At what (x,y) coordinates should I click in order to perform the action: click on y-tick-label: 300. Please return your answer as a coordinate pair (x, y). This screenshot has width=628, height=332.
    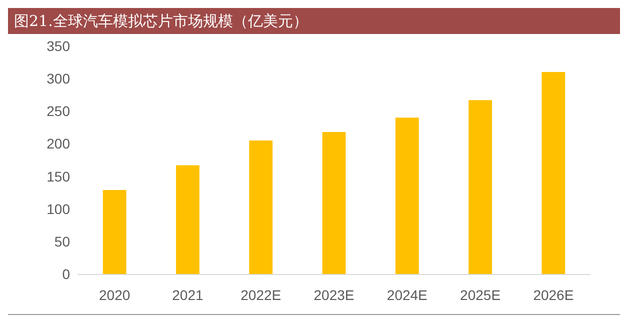
    Looking at the image, I should click on (58, 78).